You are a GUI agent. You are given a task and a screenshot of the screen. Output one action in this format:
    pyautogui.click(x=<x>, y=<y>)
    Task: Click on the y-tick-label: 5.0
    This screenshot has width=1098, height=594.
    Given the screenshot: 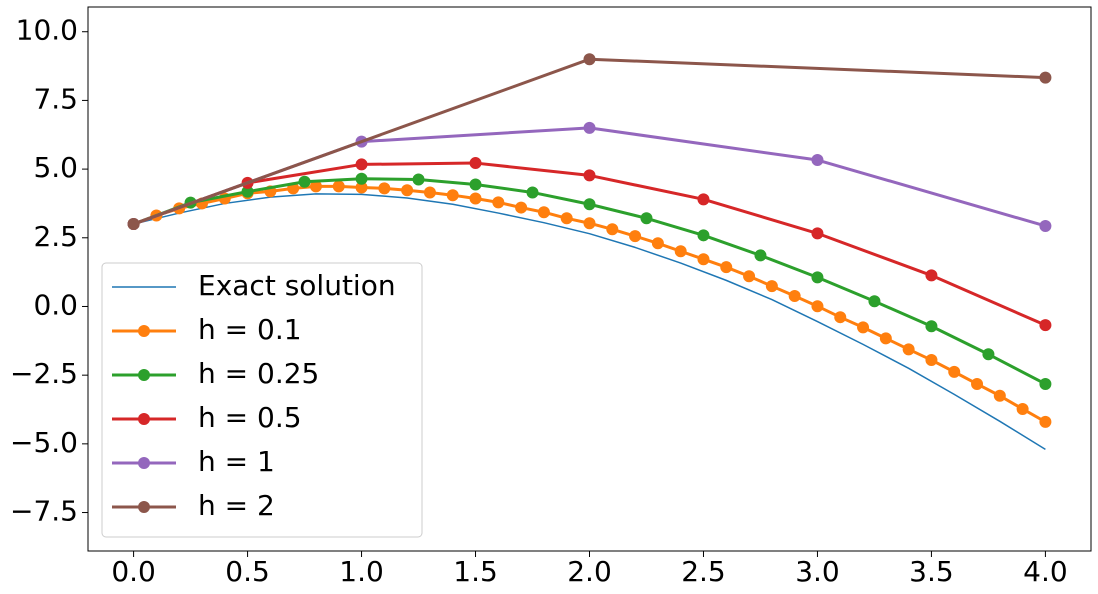 What is the action you would take?
    pyautogui.click(x=55, y=167)
    